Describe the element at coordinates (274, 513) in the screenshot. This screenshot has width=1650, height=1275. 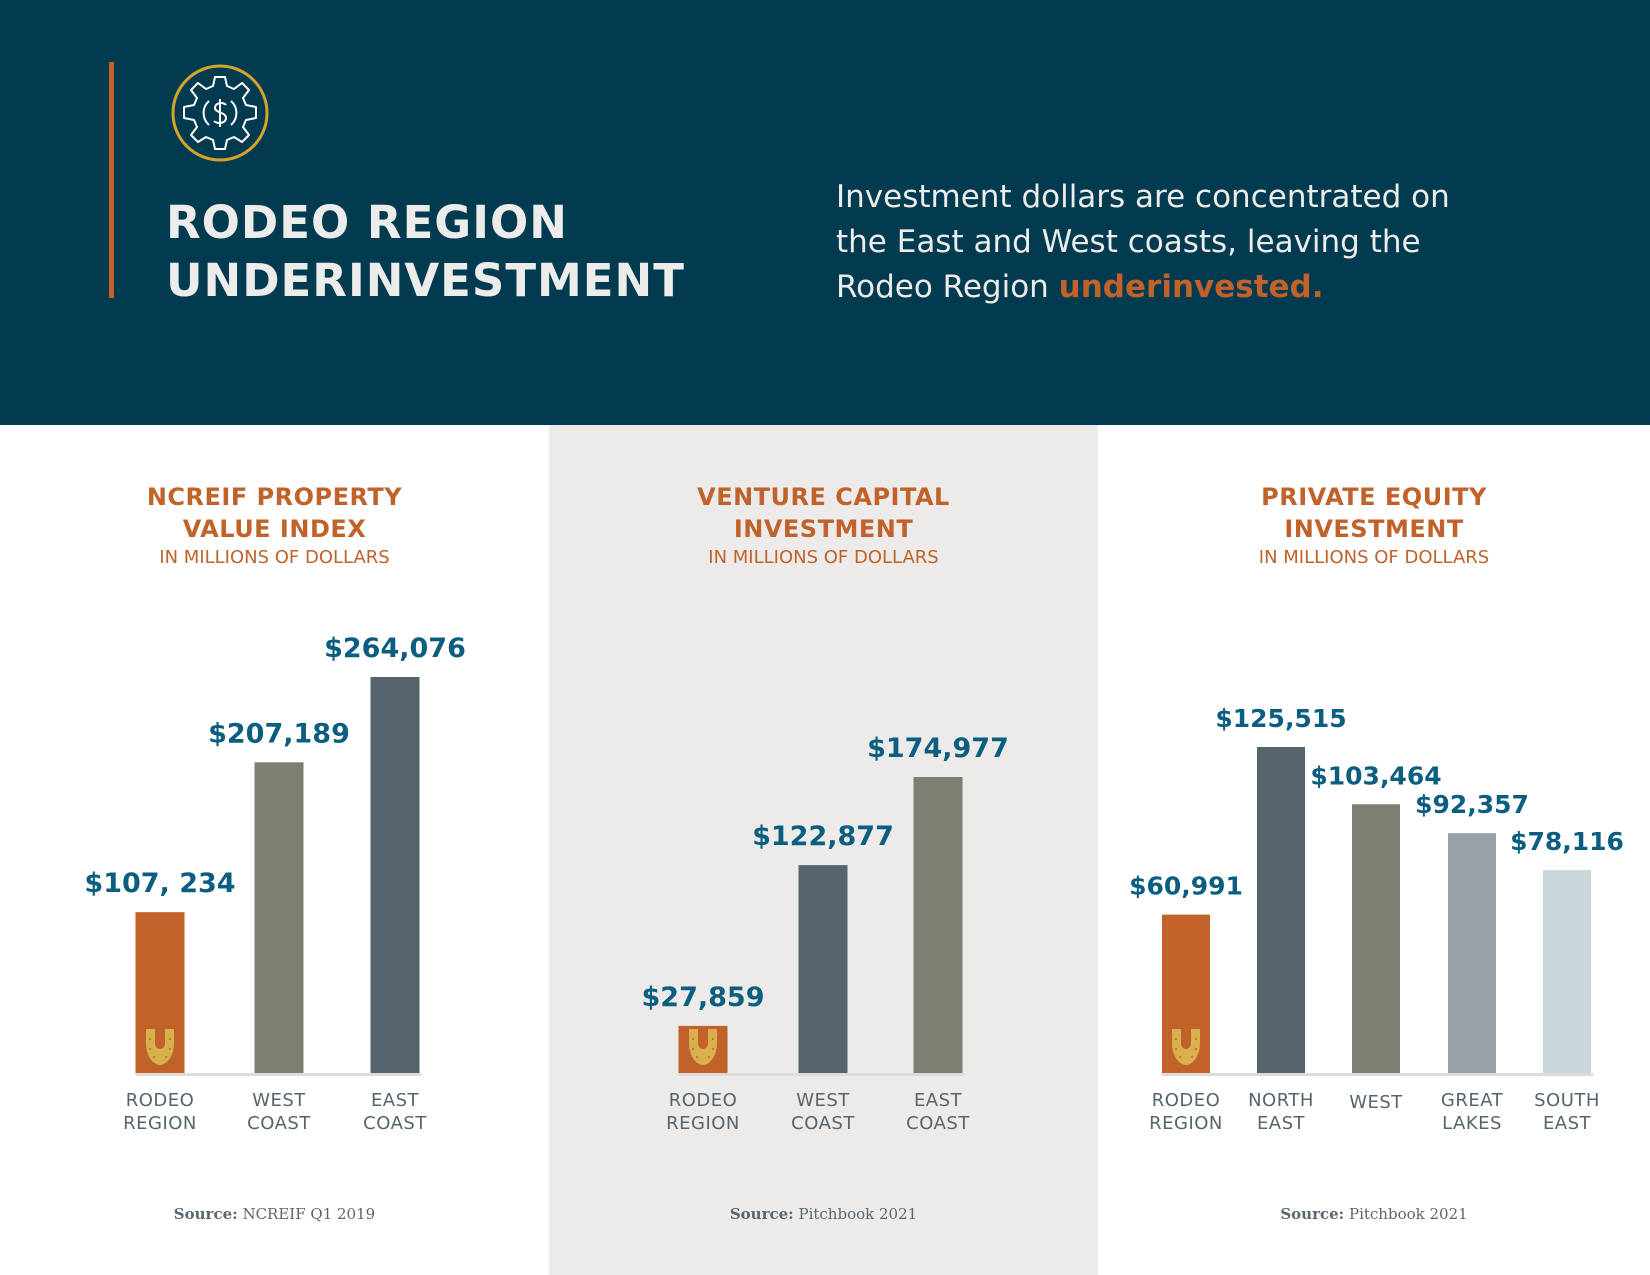
I see `chart-title: NCREIF PROPERTY VALUE INDEX` at that location.